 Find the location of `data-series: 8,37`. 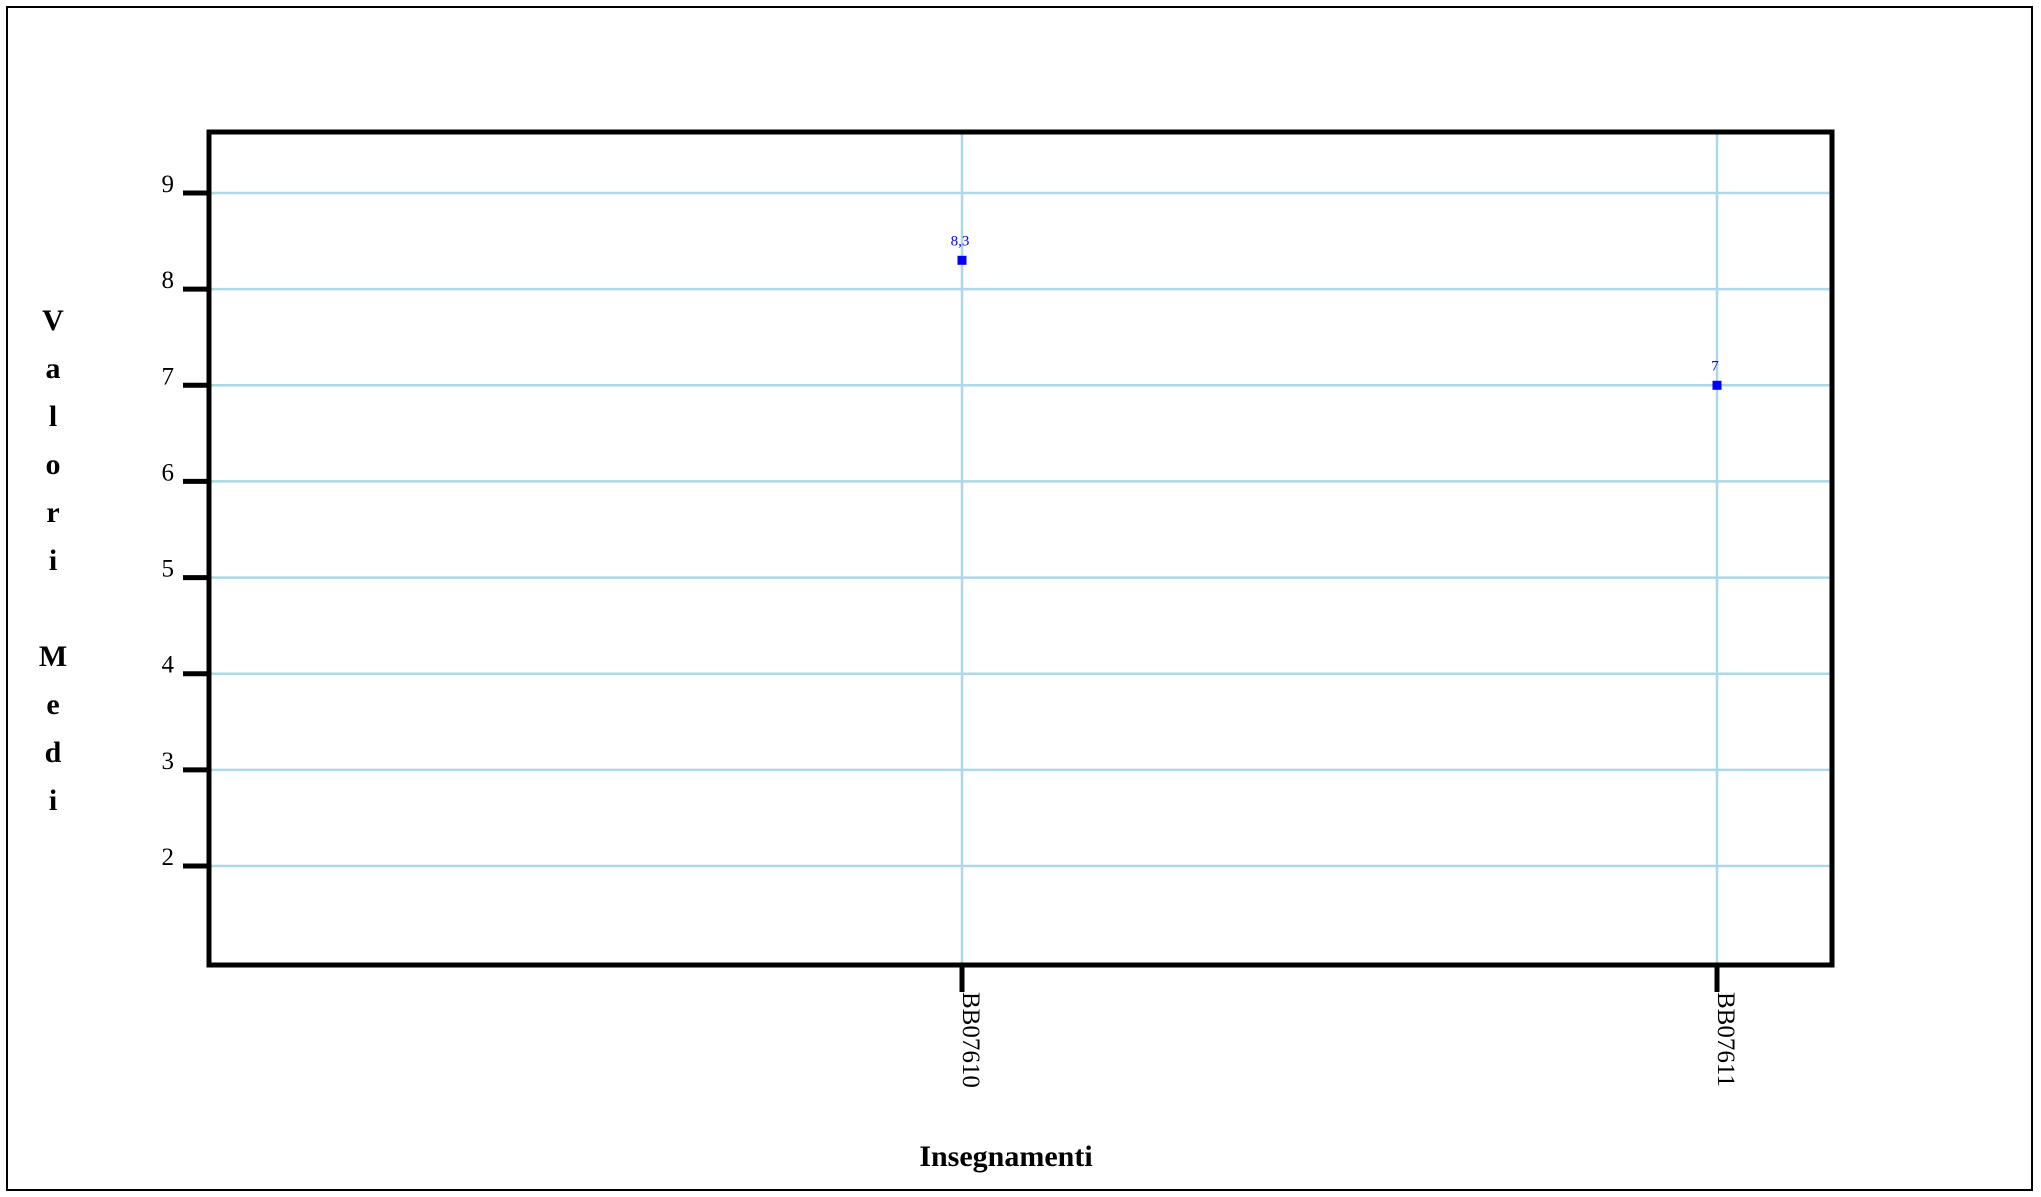

data-series: 8,37 is located at coordinates (1336, 311).